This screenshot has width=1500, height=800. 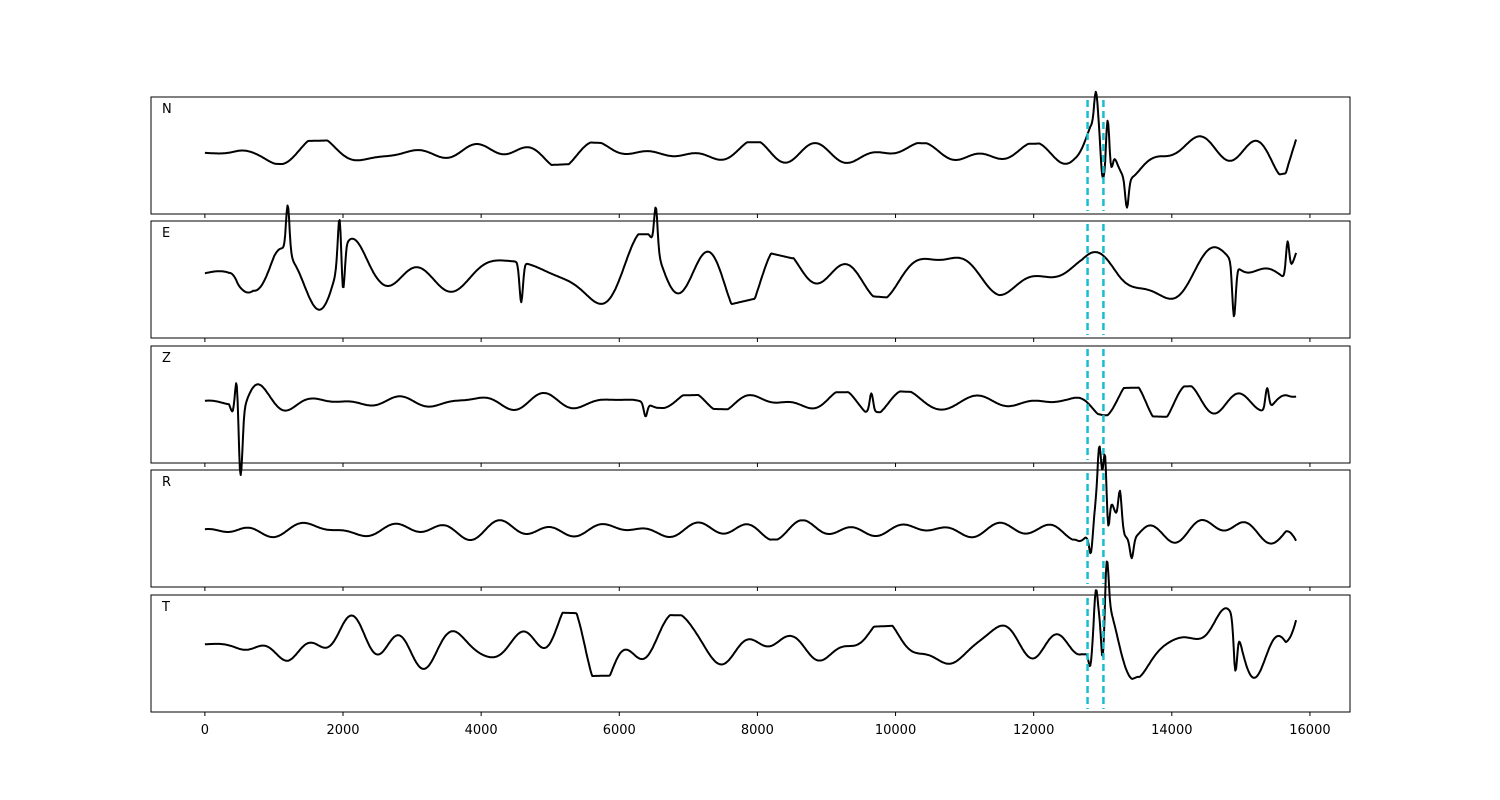 I want to click on x-axis: 0 2000 4000 6000 8000 10000 12000 14000 16000, so click(x=766, y=730).